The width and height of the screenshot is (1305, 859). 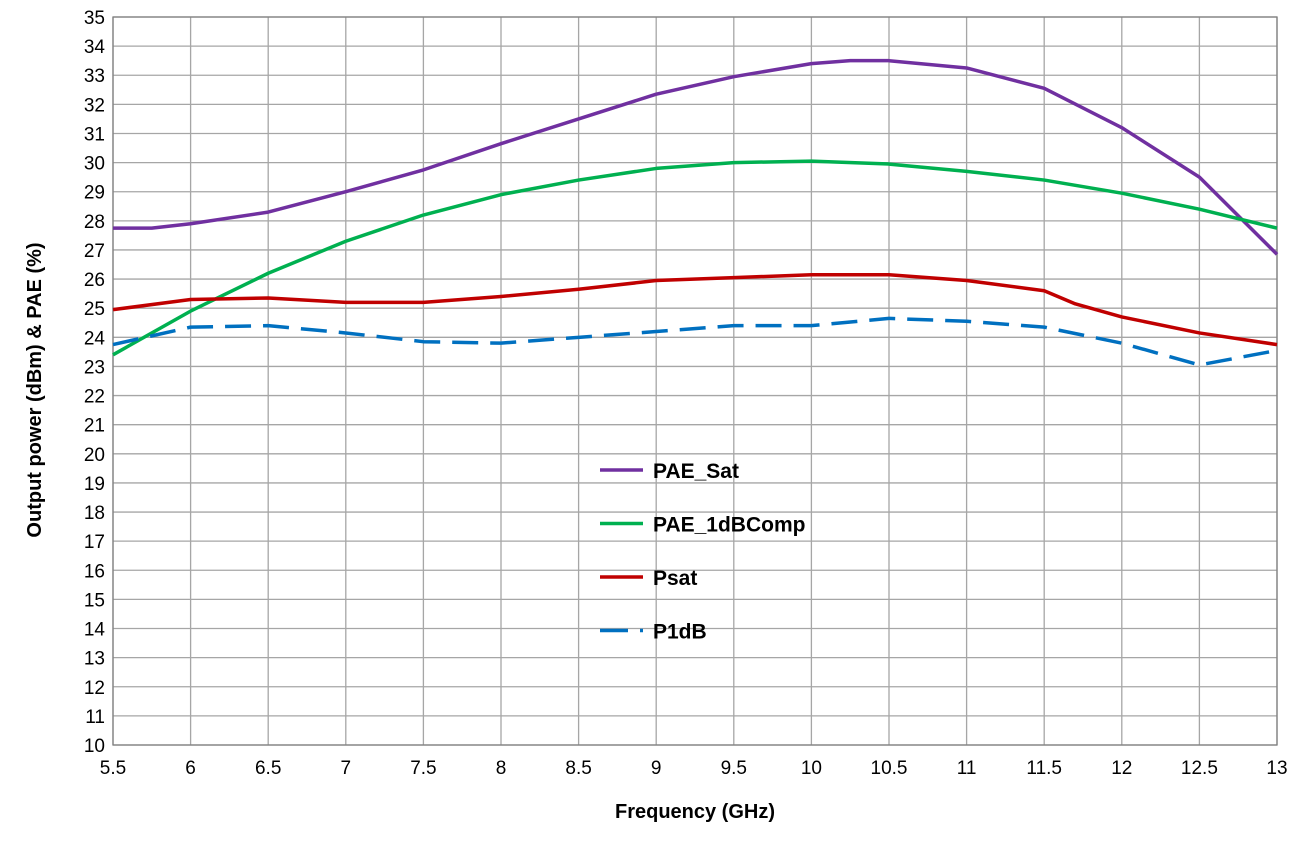 I want to click on series-line-psat, so click(x=695, y=309).